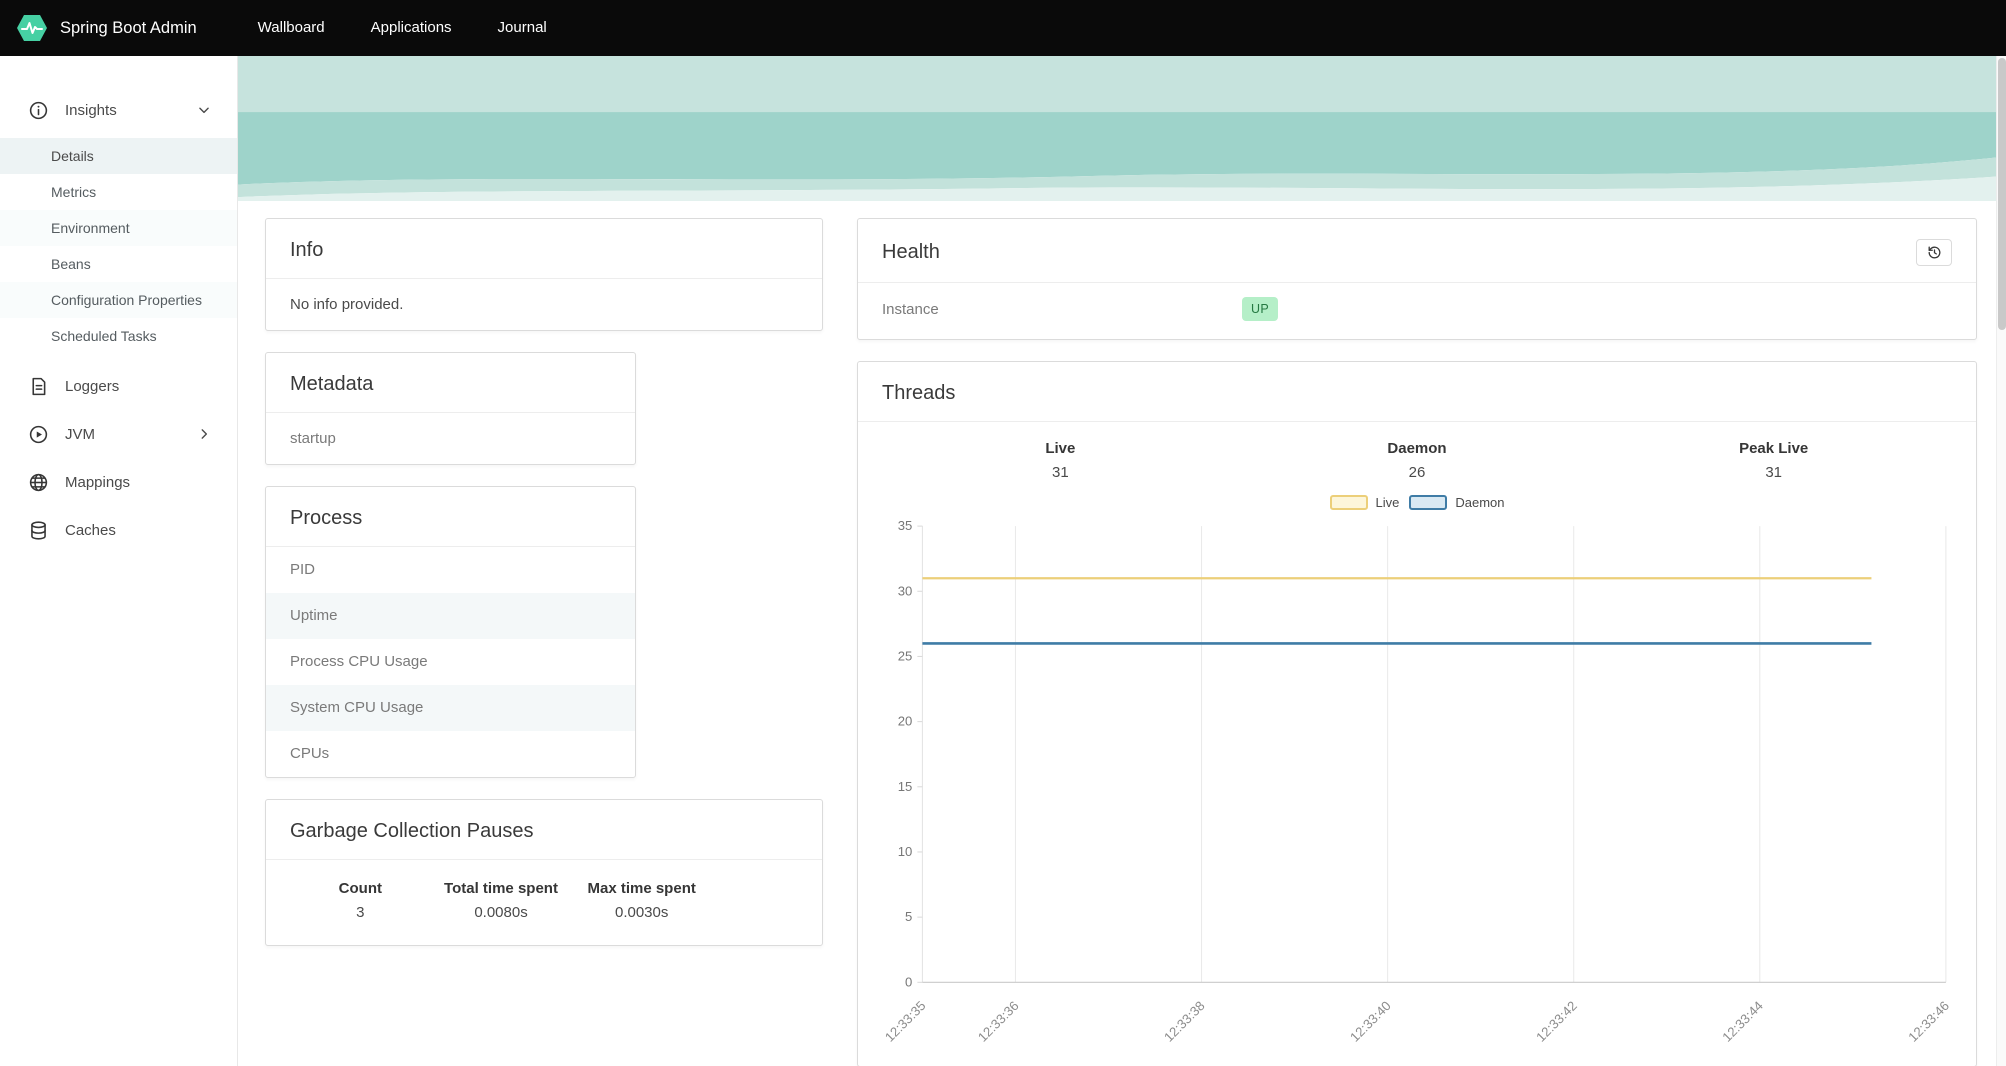 Image resolution: width=2006 pixels, height=1066 pixels. Describe the element at coordinates (450, 616) in the screenshot. I see `process-row-uptime: Uptime` at that location.